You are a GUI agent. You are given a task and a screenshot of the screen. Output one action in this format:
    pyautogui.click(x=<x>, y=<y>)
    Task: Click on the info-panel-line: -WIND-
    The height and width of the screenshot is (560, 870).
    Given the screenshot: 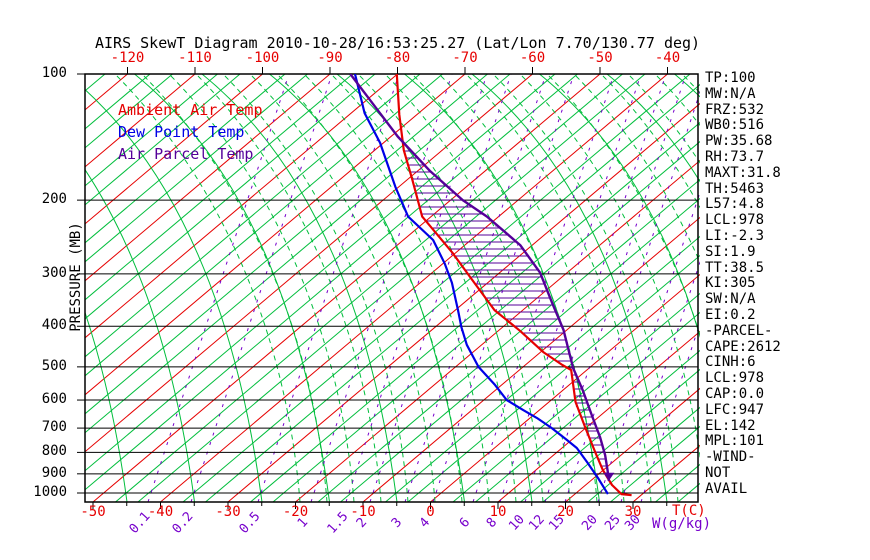 What is the action you would take?
    pyautogui.click(x=730, y=457)
    